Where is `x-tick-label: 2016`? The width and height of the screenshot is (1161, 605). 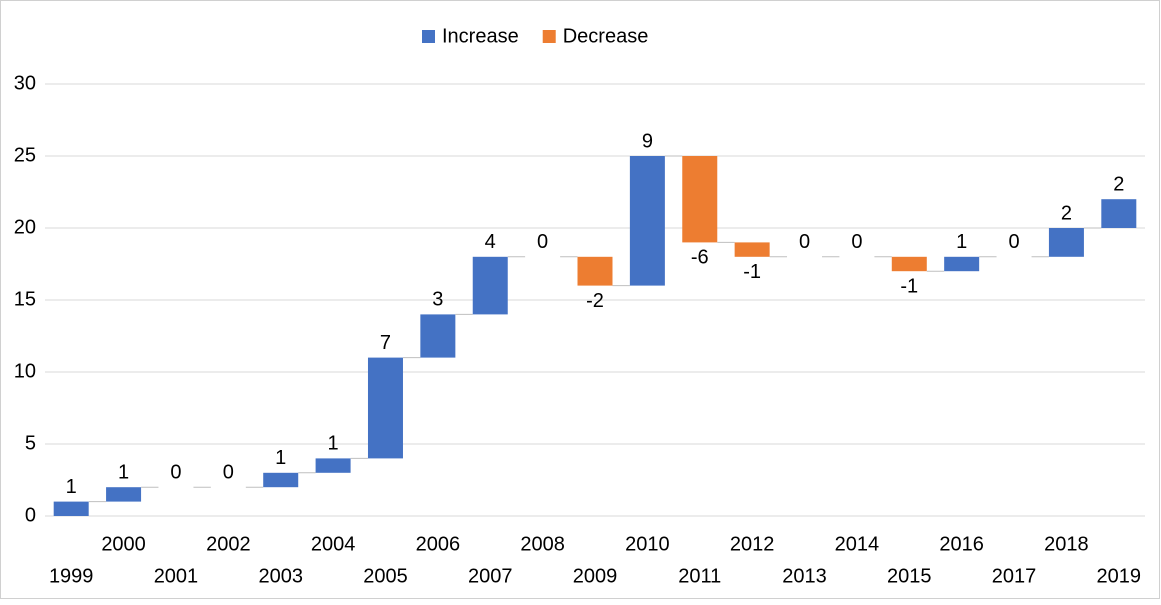 x-tick-label: 2016 is located at coordinates (961, 544).